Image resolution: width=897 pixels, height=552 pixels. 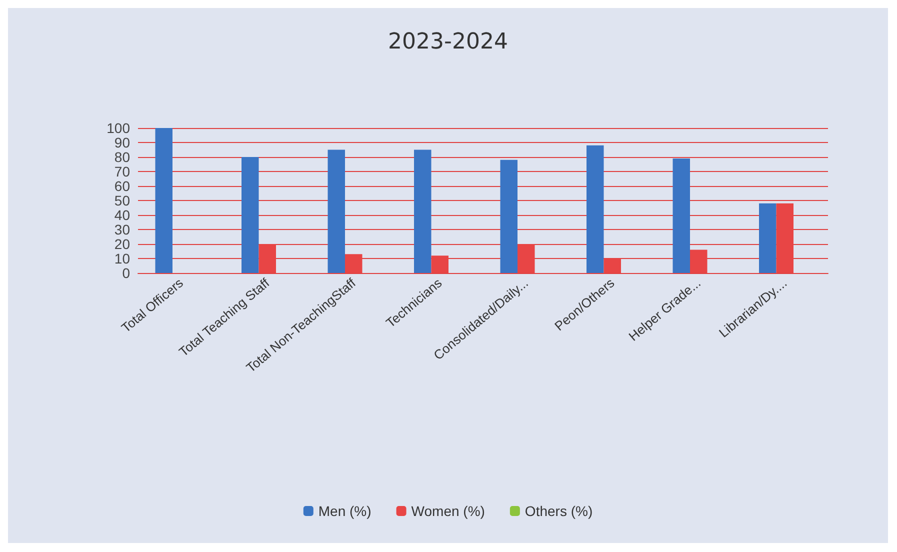 I want to click on y-tick-label: 50, so click(x=122, y=200).